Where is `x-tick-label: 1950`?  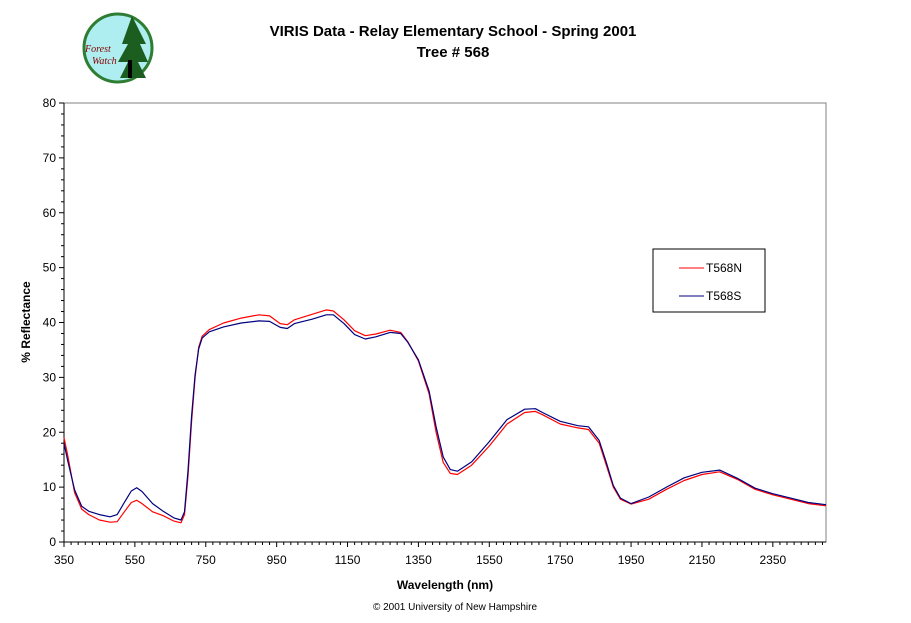
x-tick-label: 1950 is located at coordinates (631, 560).